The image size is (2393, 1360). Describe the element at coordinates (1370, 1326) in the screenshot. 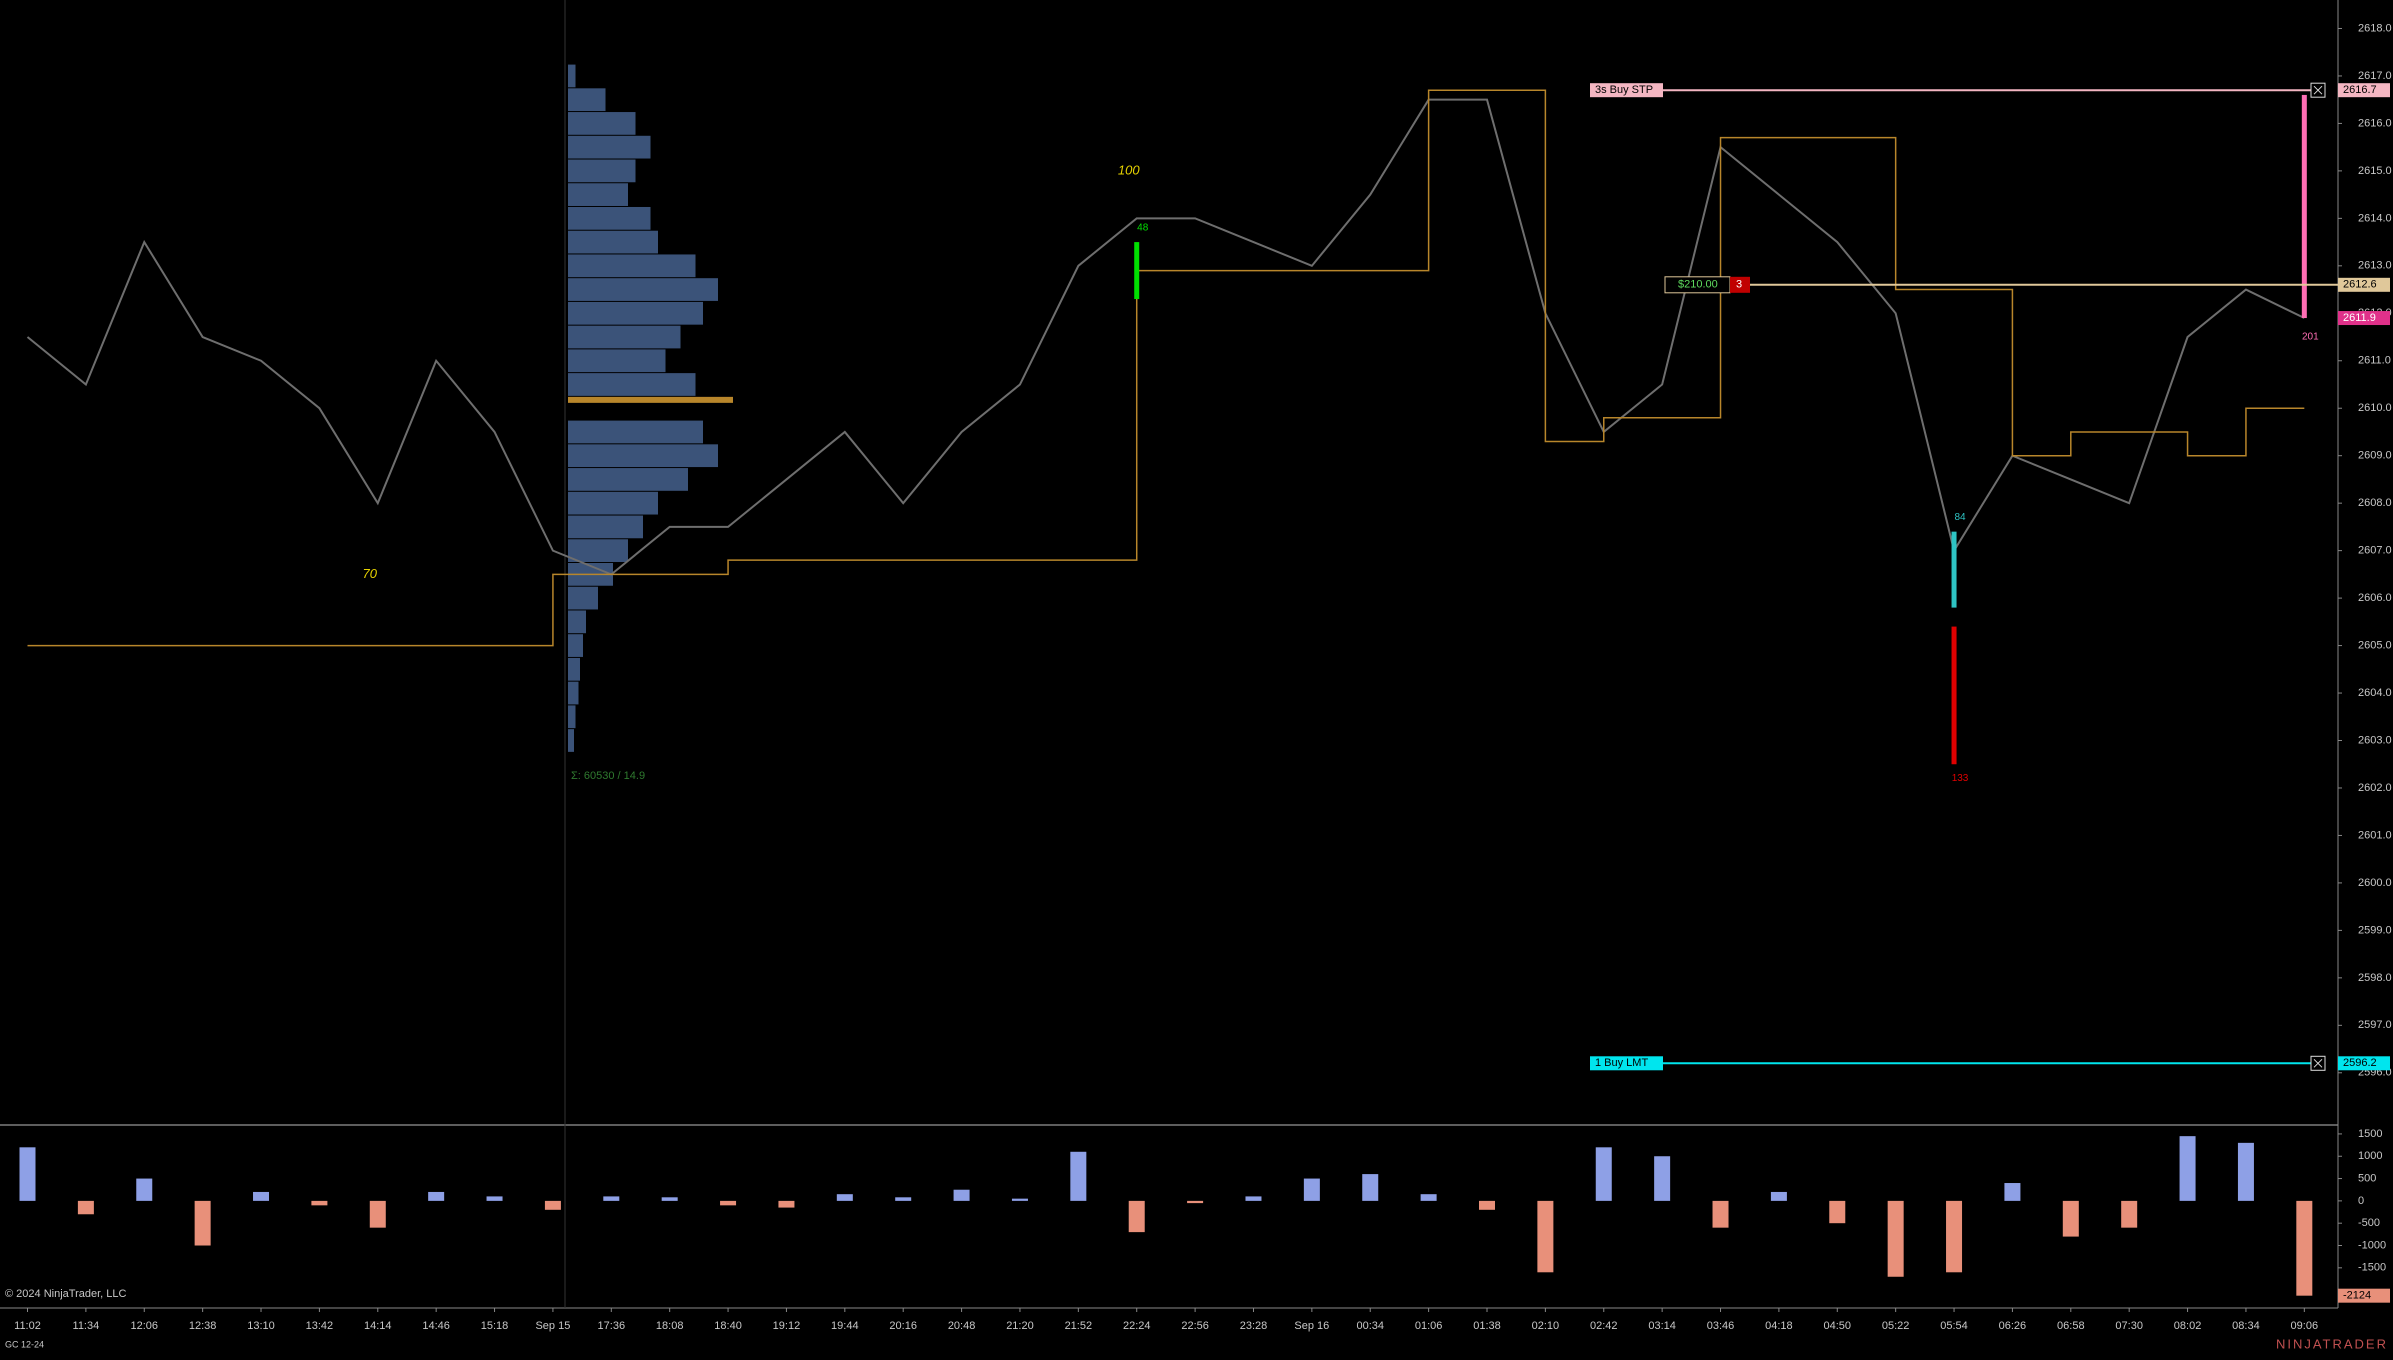

I see `x-tick-label: 00:34` at that location.